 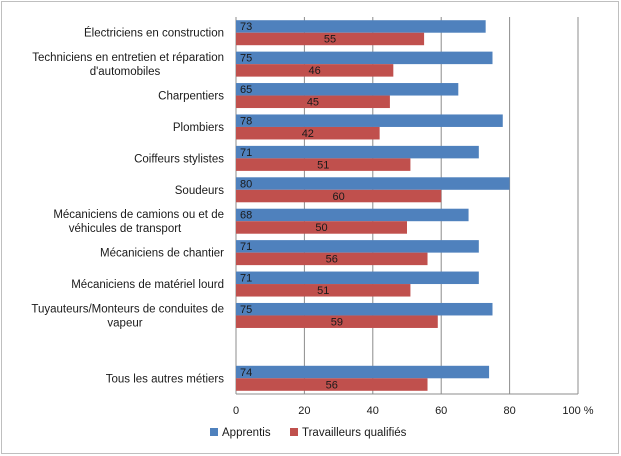 What do you see at coordinates (246, 184) in the screenshot?
I see `data-label: 80` at bounding box center [246, 184].